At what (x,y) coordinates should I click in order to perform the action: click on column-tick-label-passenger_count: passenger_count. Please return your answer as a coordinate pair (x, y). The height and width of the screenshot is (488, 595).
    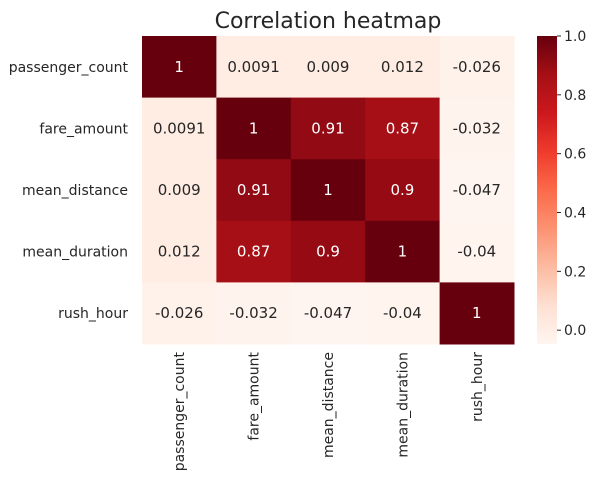
    Looking at the image, I should click on (180, 411).